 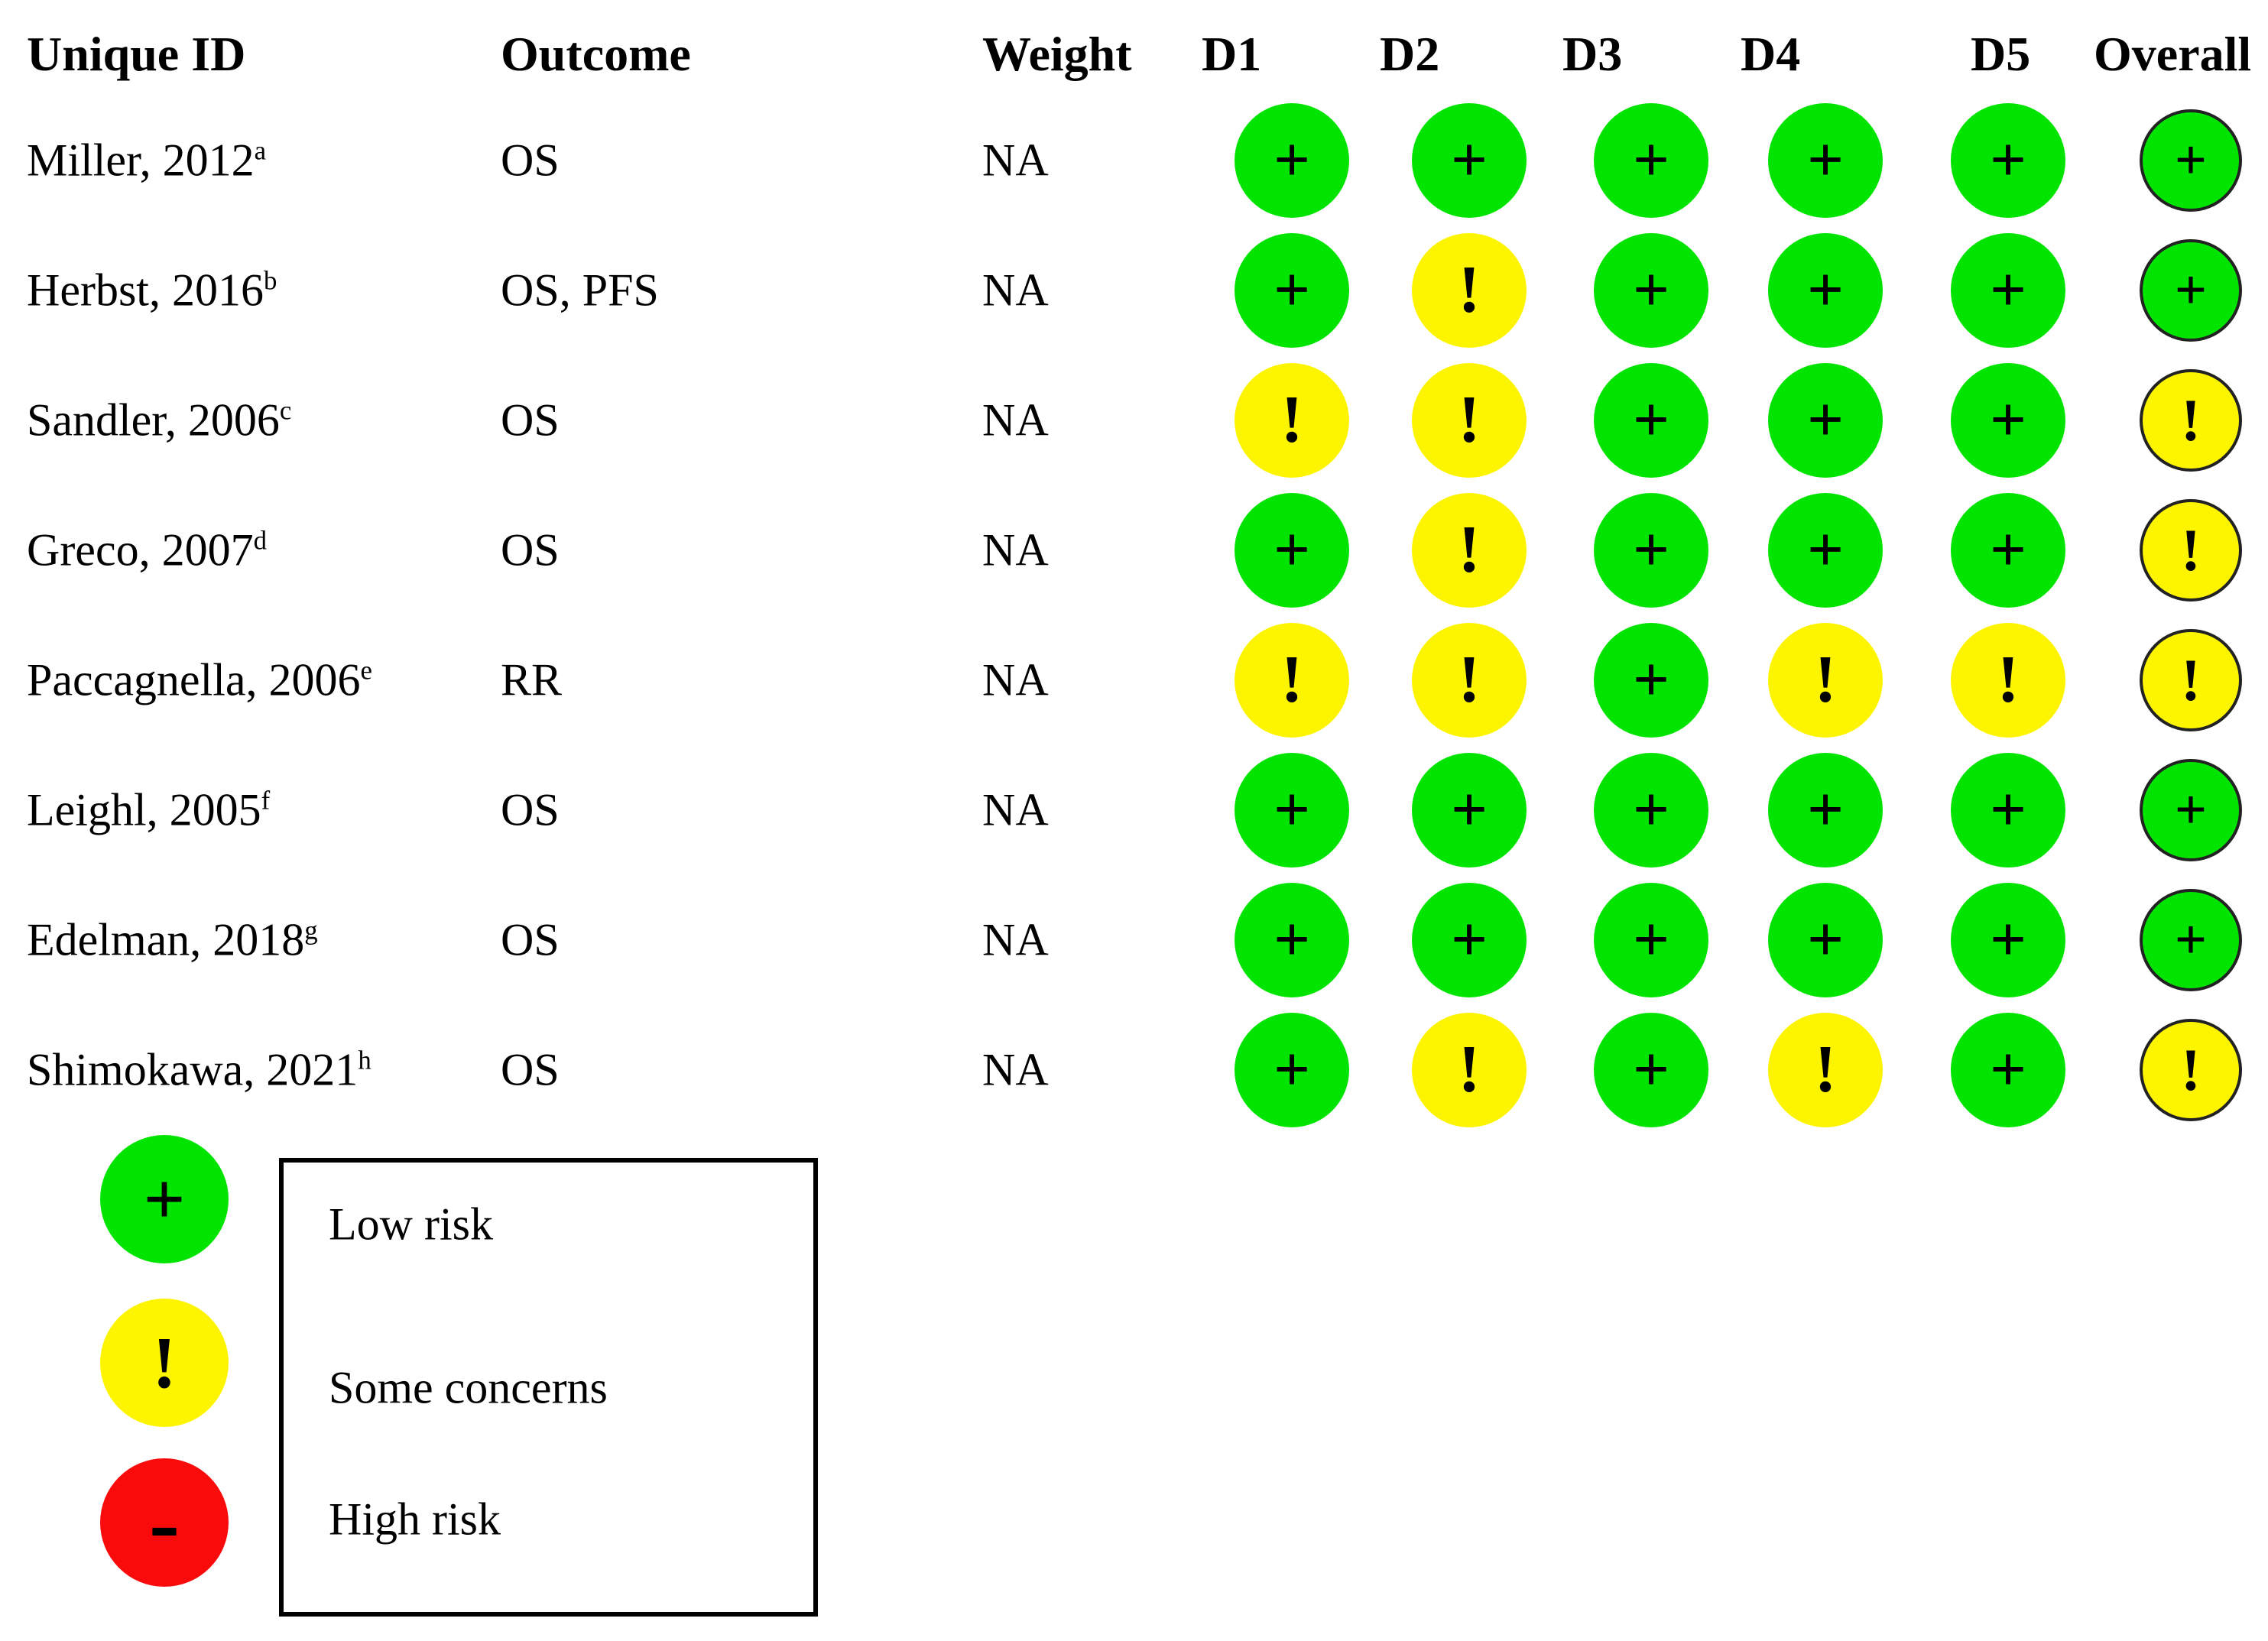 What do you see at coordinates (2173, 54) in the screenshot?
I see `column-header-overall: Overall` at bounding box center [2173, 54].